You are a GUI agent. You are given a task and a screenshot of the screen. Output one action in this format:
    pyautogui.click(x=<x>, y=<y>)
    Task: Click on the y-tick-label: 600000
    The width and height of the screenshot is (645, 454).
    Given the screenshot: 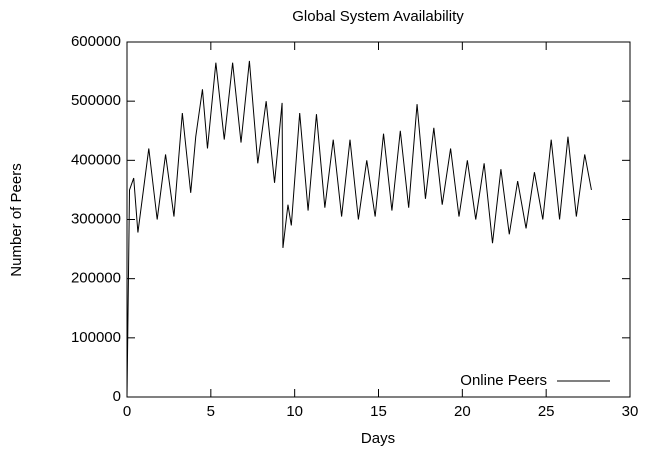 What is the action you would take?
    pyautogui.click(x=96, y=41)
    